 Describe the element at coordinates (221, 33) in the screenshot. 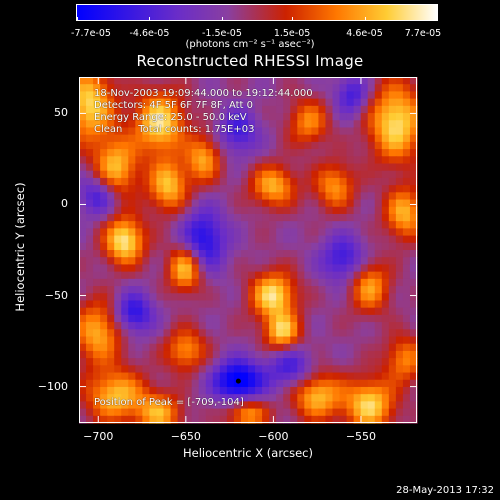

I see `colorbar-tick-label: -1.5e-05` at that location.